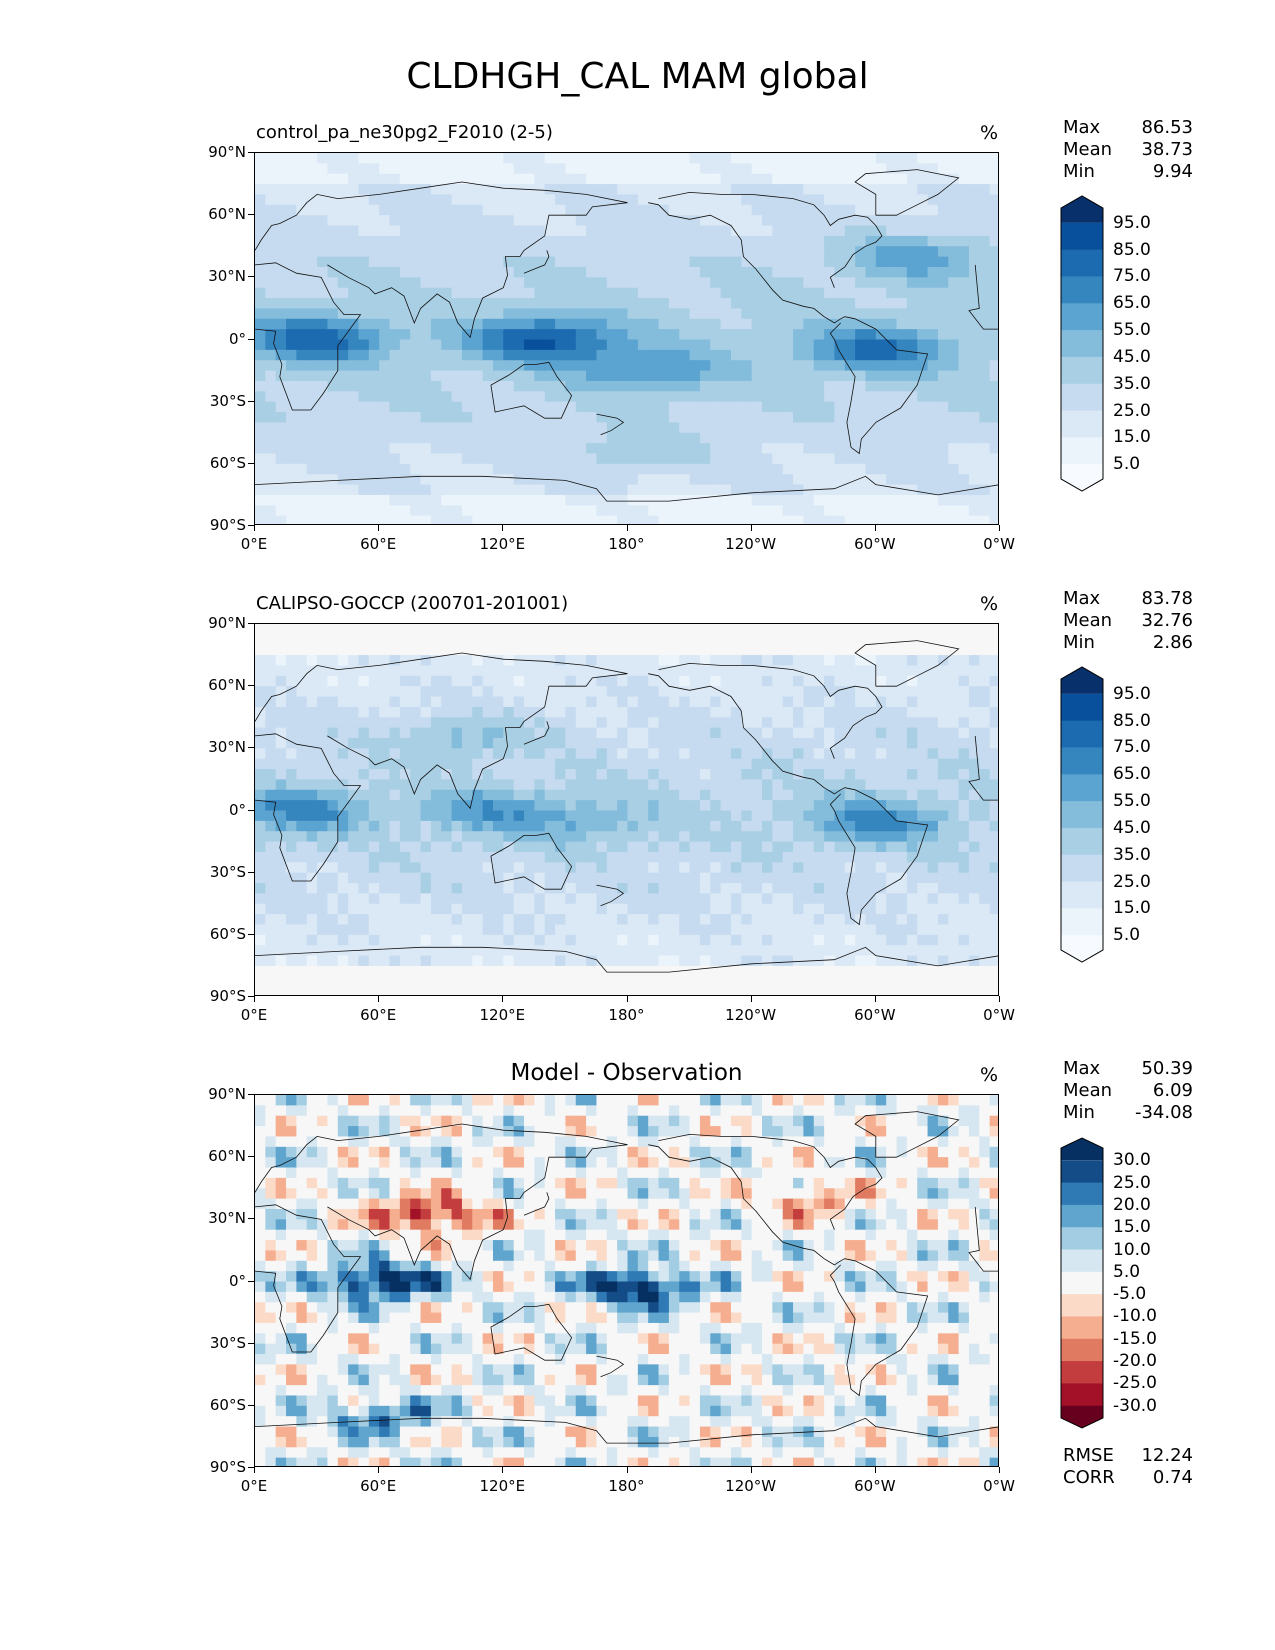 The image size is (1275, 1650). I want to click on colorbar-segment, so click(1082, 209).